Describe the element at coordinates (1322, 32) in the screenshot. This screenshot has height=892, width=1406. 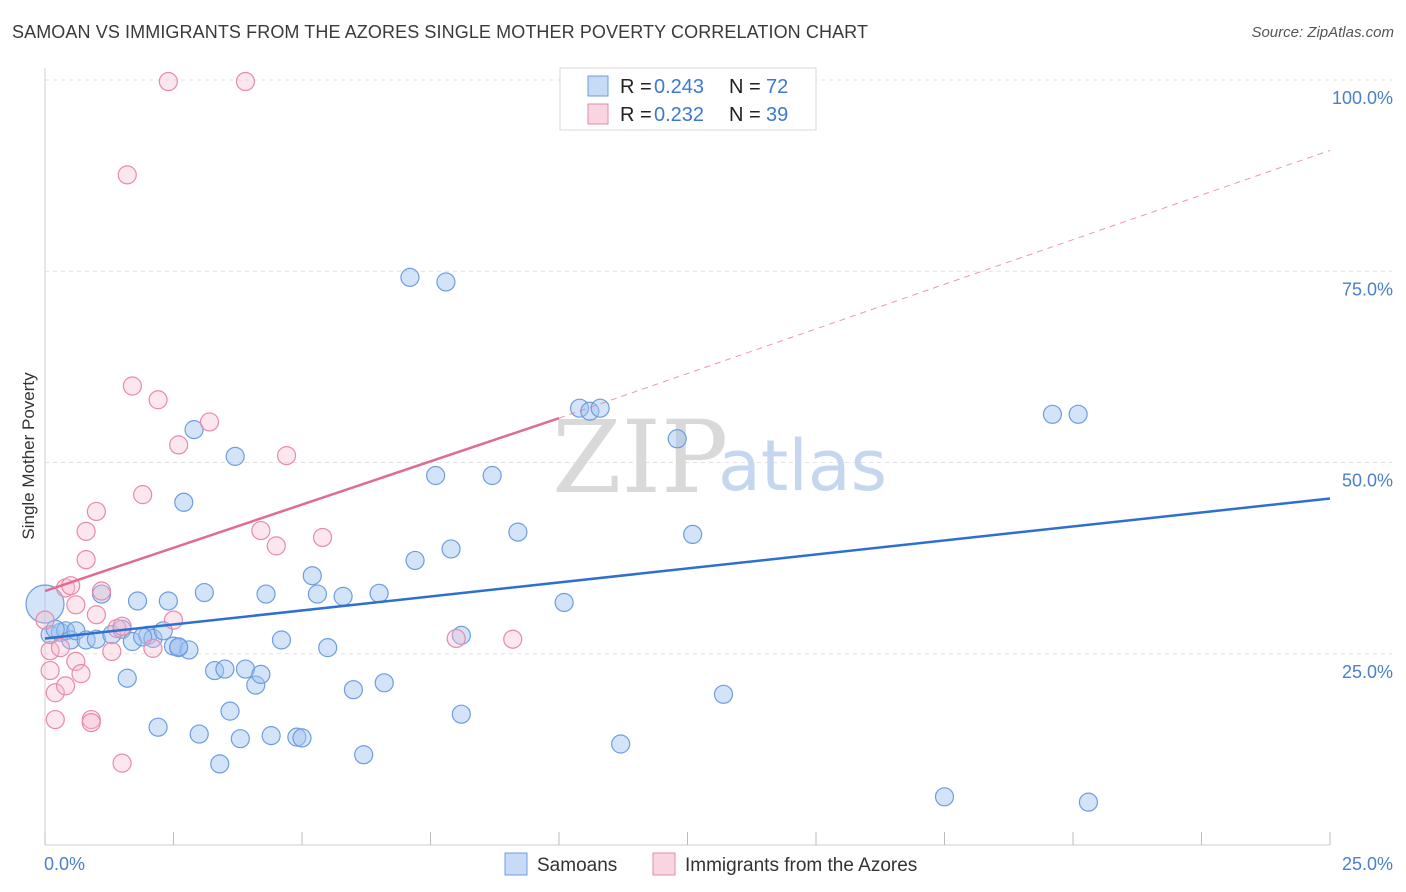
I see `source-label: Source: ZipAtlas.com` at that location.